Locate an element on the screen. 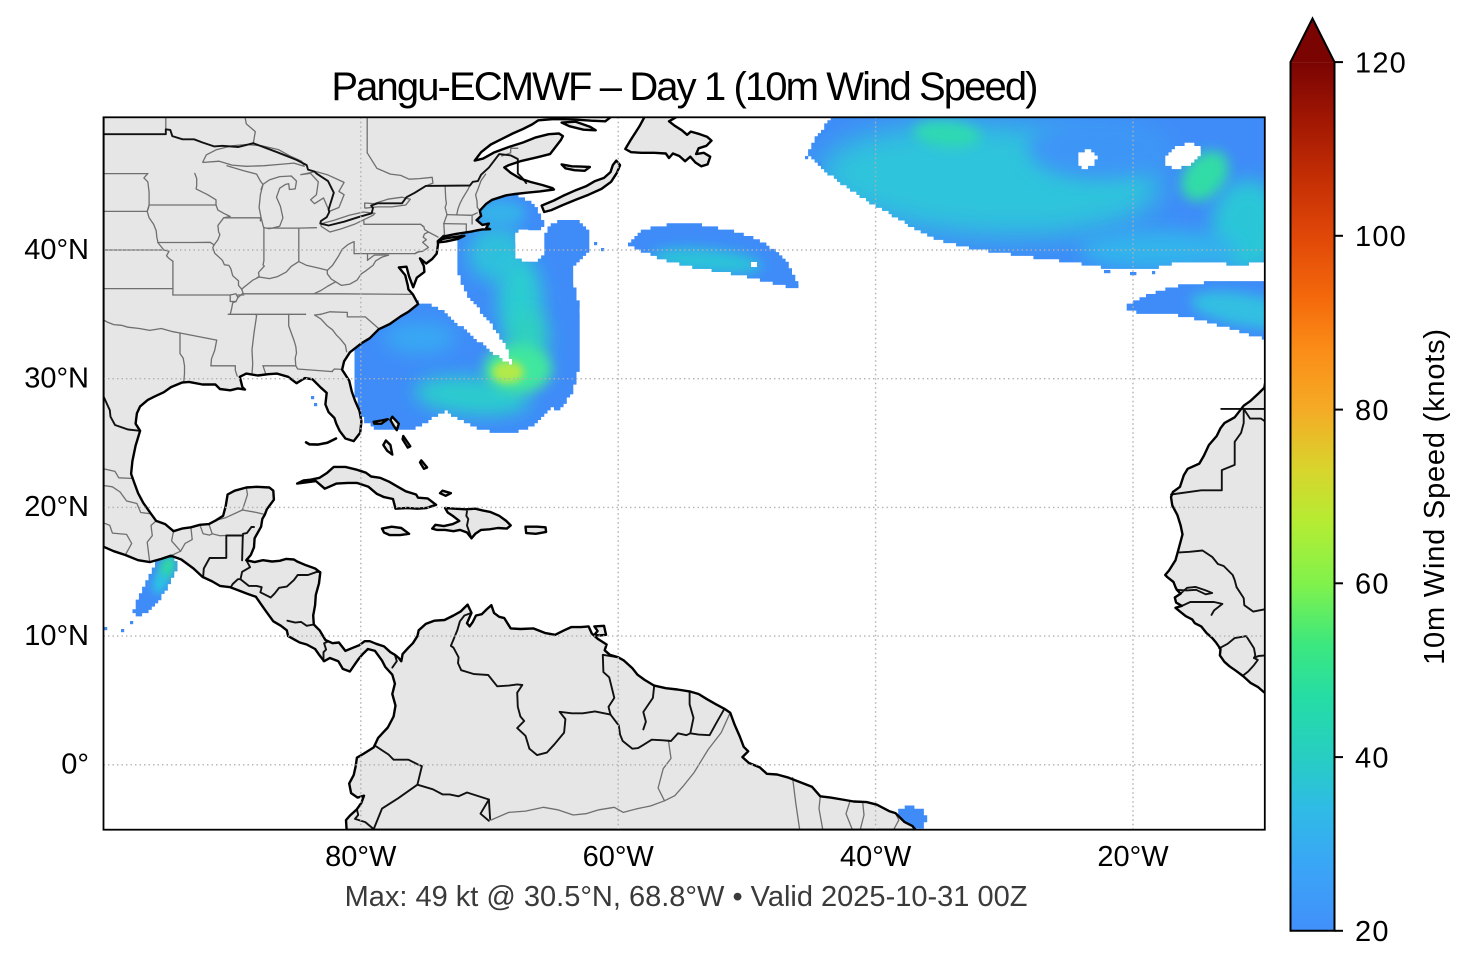  svg-text: 40°W is located at coordinates (876, 857).